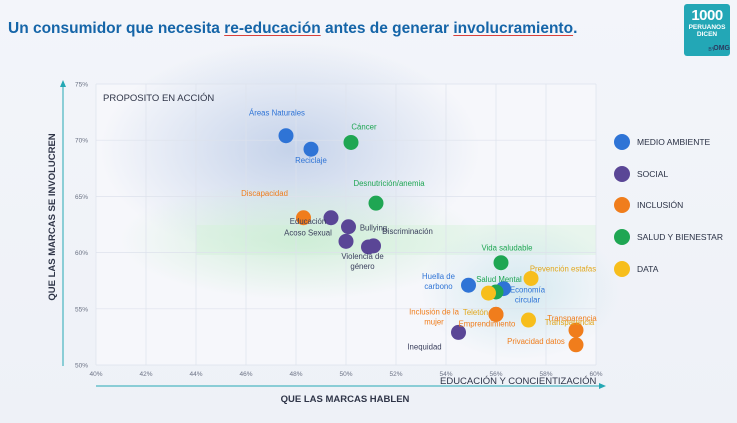 Image resolution: width=737 pixels, height=423 pixels. I want to click on point-label: Cáncer, so click(364, 126).